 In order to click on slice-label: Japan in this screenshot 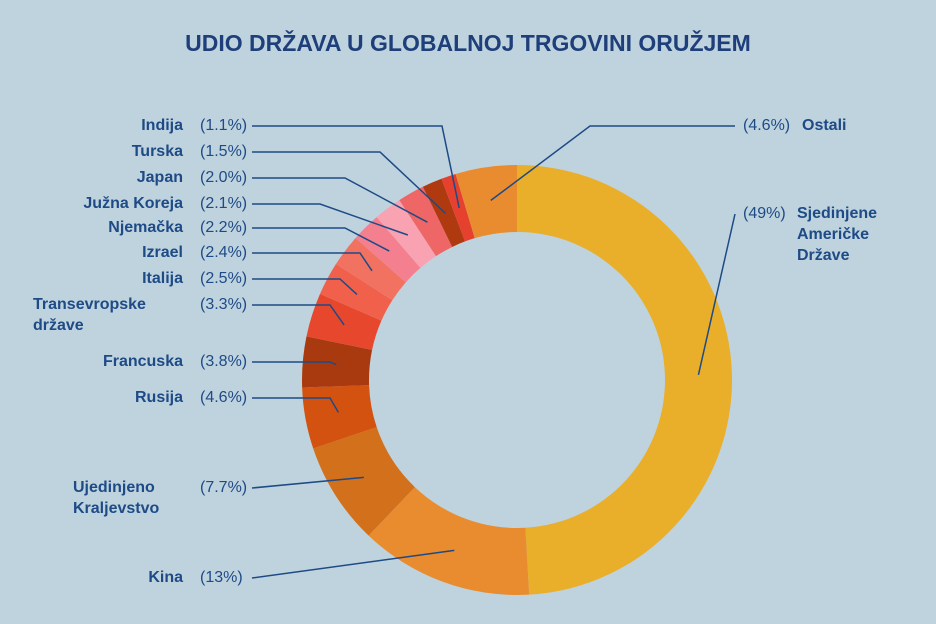, I will do `click(159, 177)`.